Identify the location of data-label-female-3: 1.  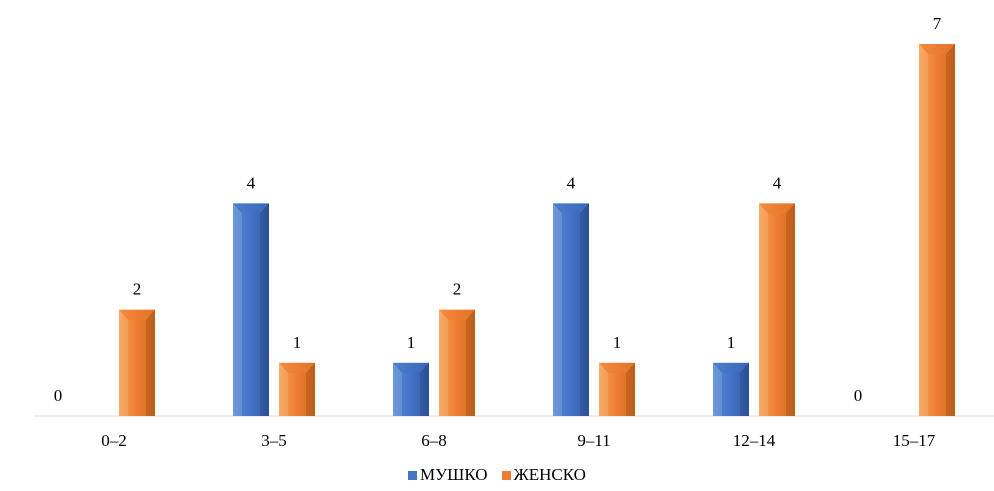
(617, 342).